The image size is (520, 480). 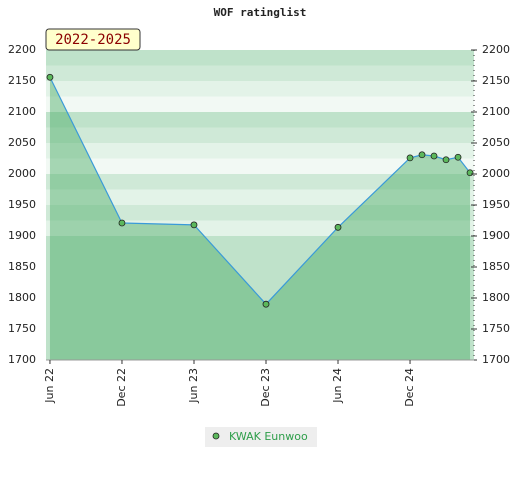 I want to click on y-tick-label: 1750, so click(x=22, y=328).